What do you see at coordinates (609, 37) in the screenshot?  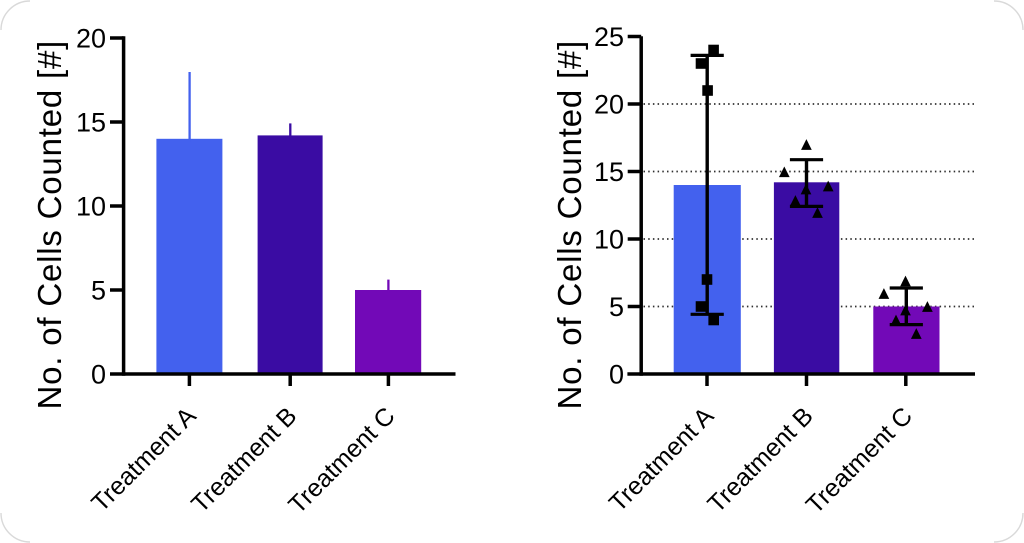 I see `svg-text: 25` at bounding box center [609, 37].